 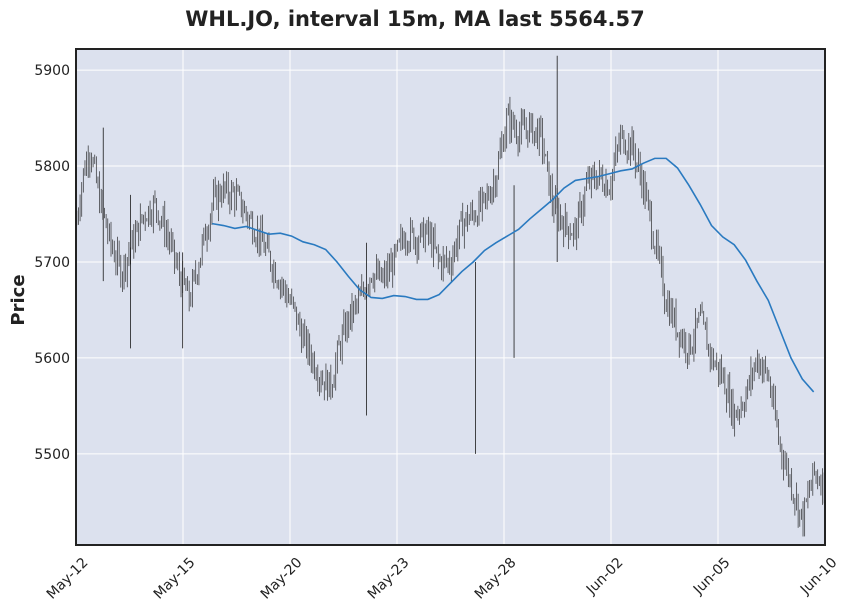 What do you see at coordinates (819, 577) in the screenshot?
I see `x-tick-label: Jun-10` at bounding box center [819, 577].